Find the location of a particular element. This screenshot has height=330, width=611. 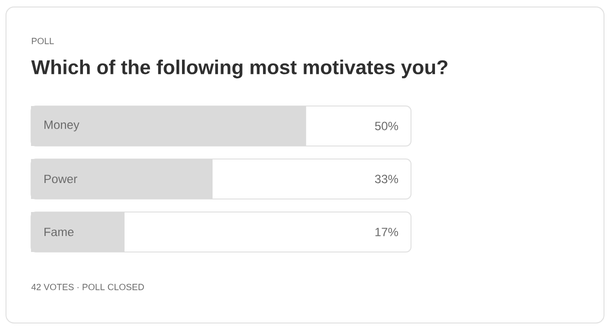

text: POLL is located at coordinates (43, 41).